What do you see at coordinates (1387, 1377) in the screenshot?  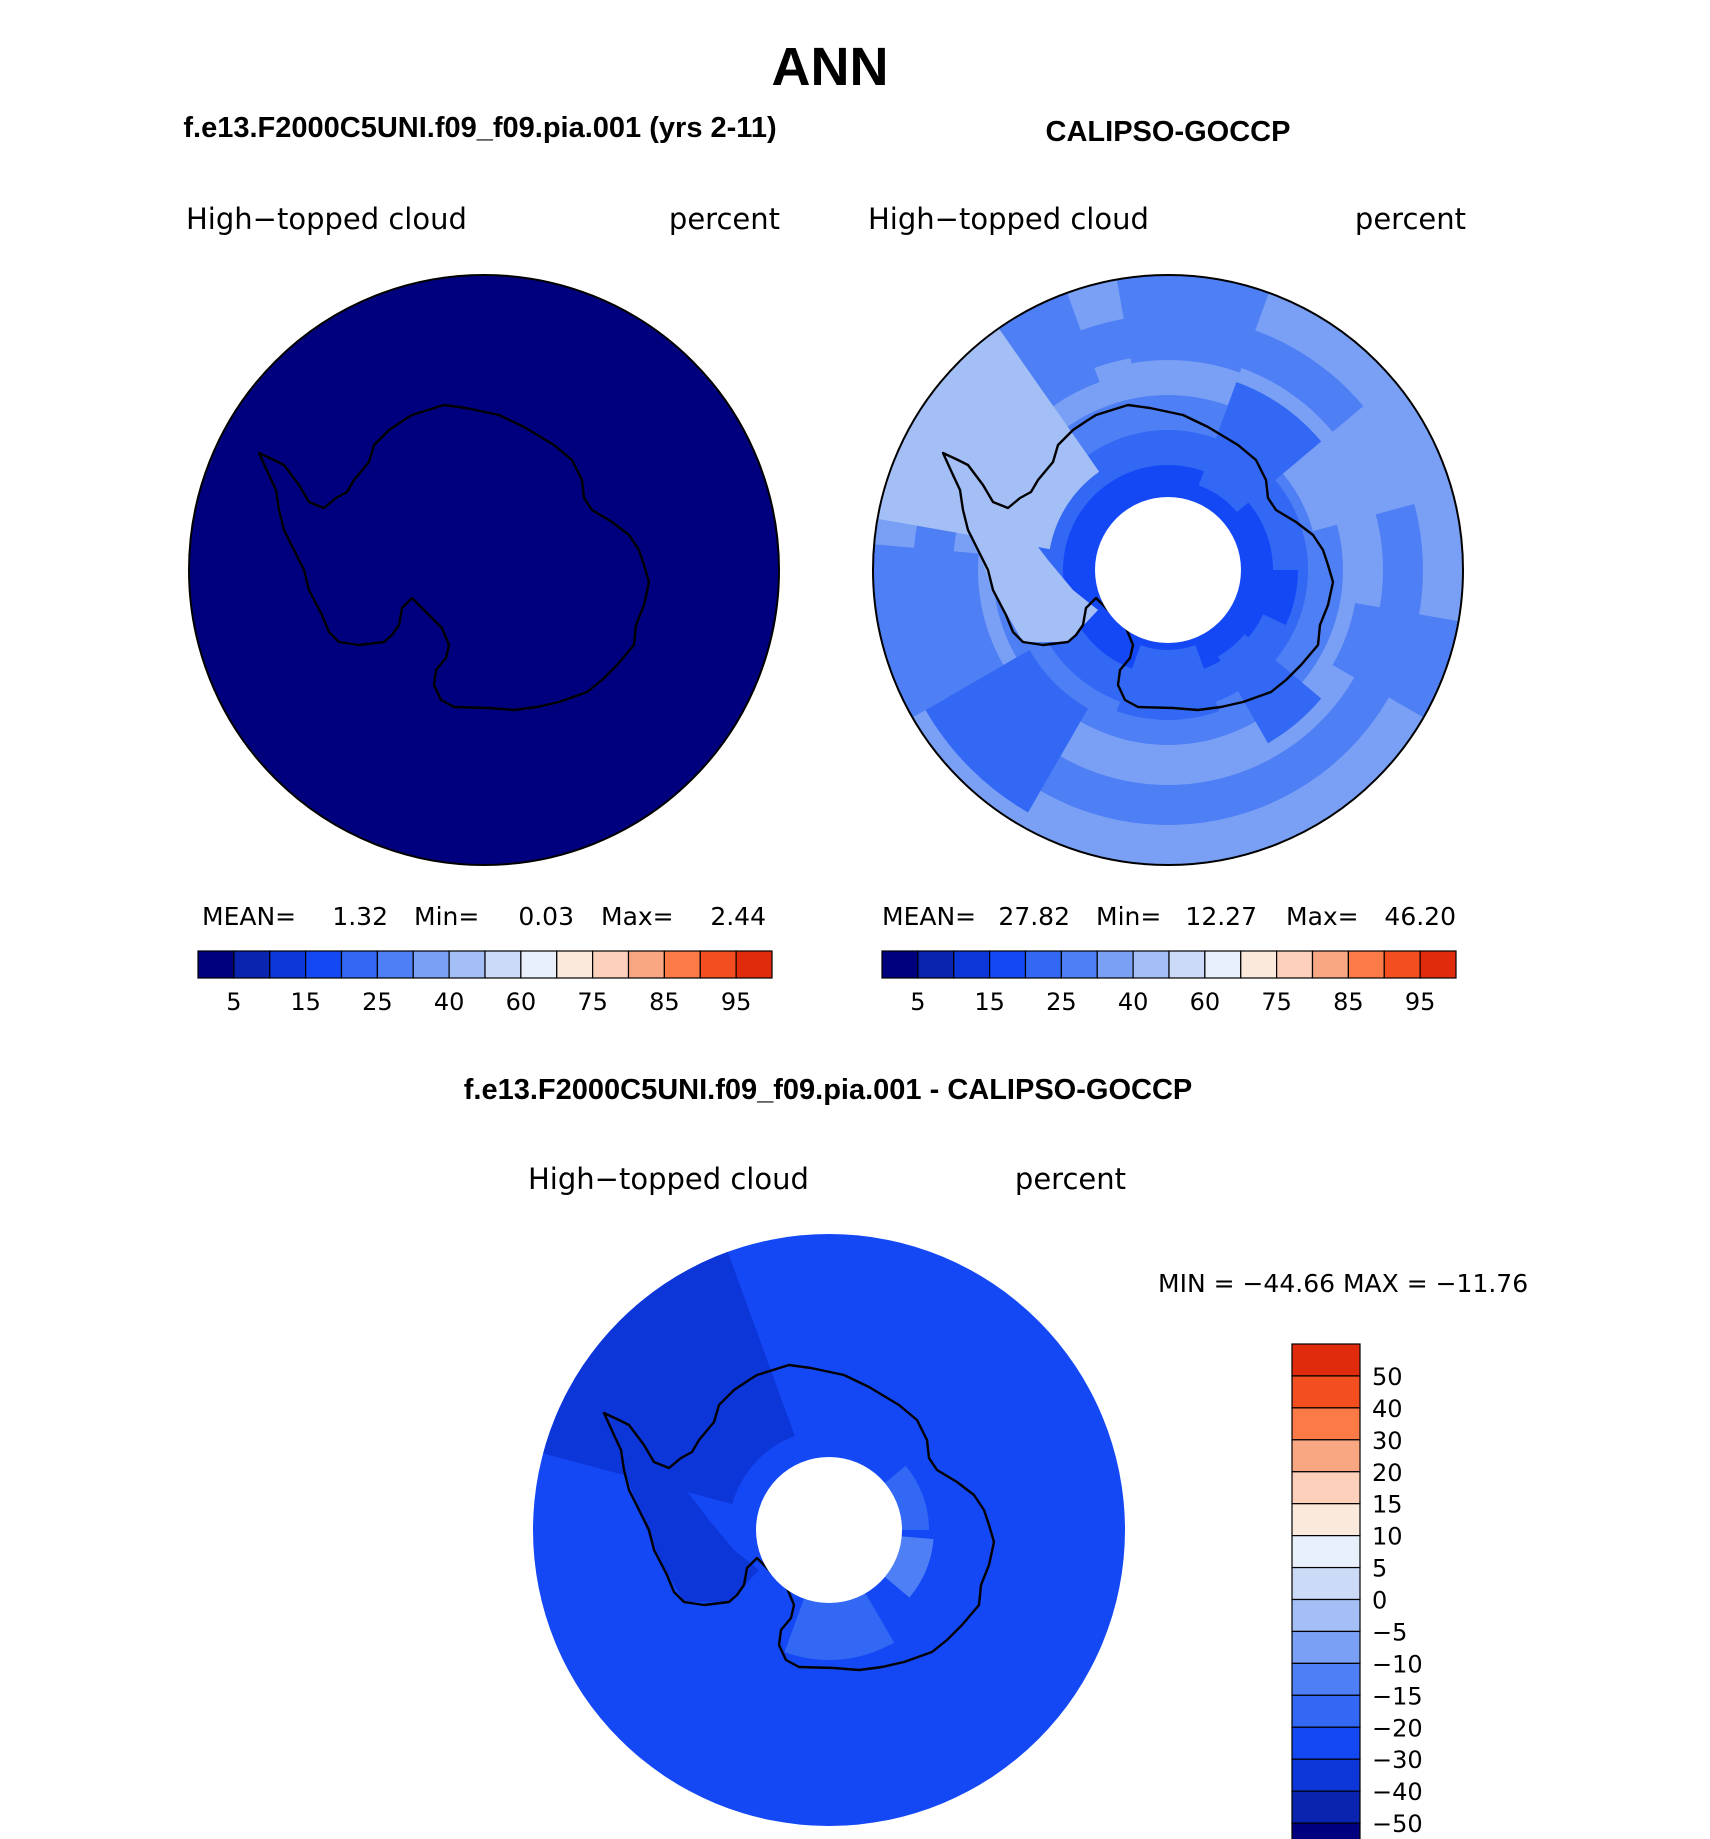 I see `diff-colorbar-tick-label: 50` at bounding box center [1387, 1377].